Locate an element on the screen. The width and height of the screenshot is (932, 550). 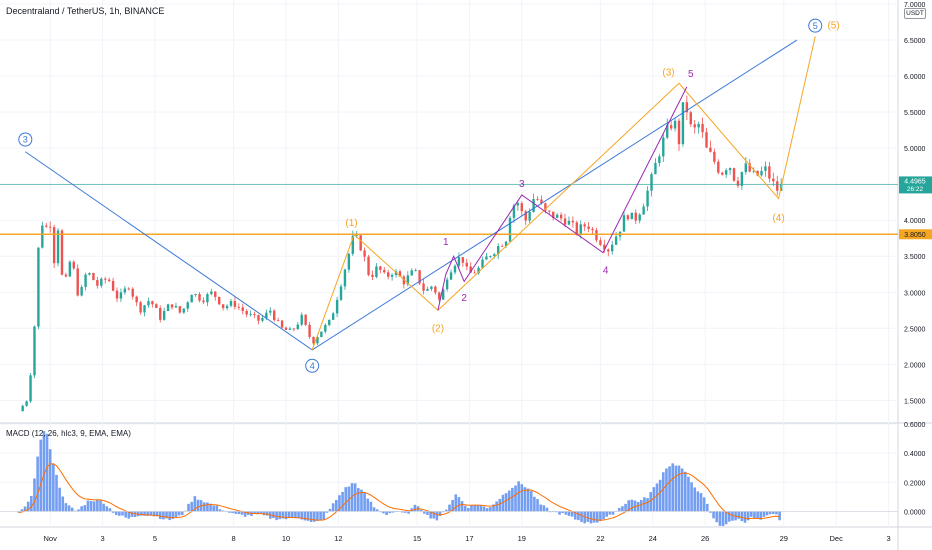
macd-axis: 0.6000 0.4000 0.2000 0.0000 is located at coordinates (915, 469).